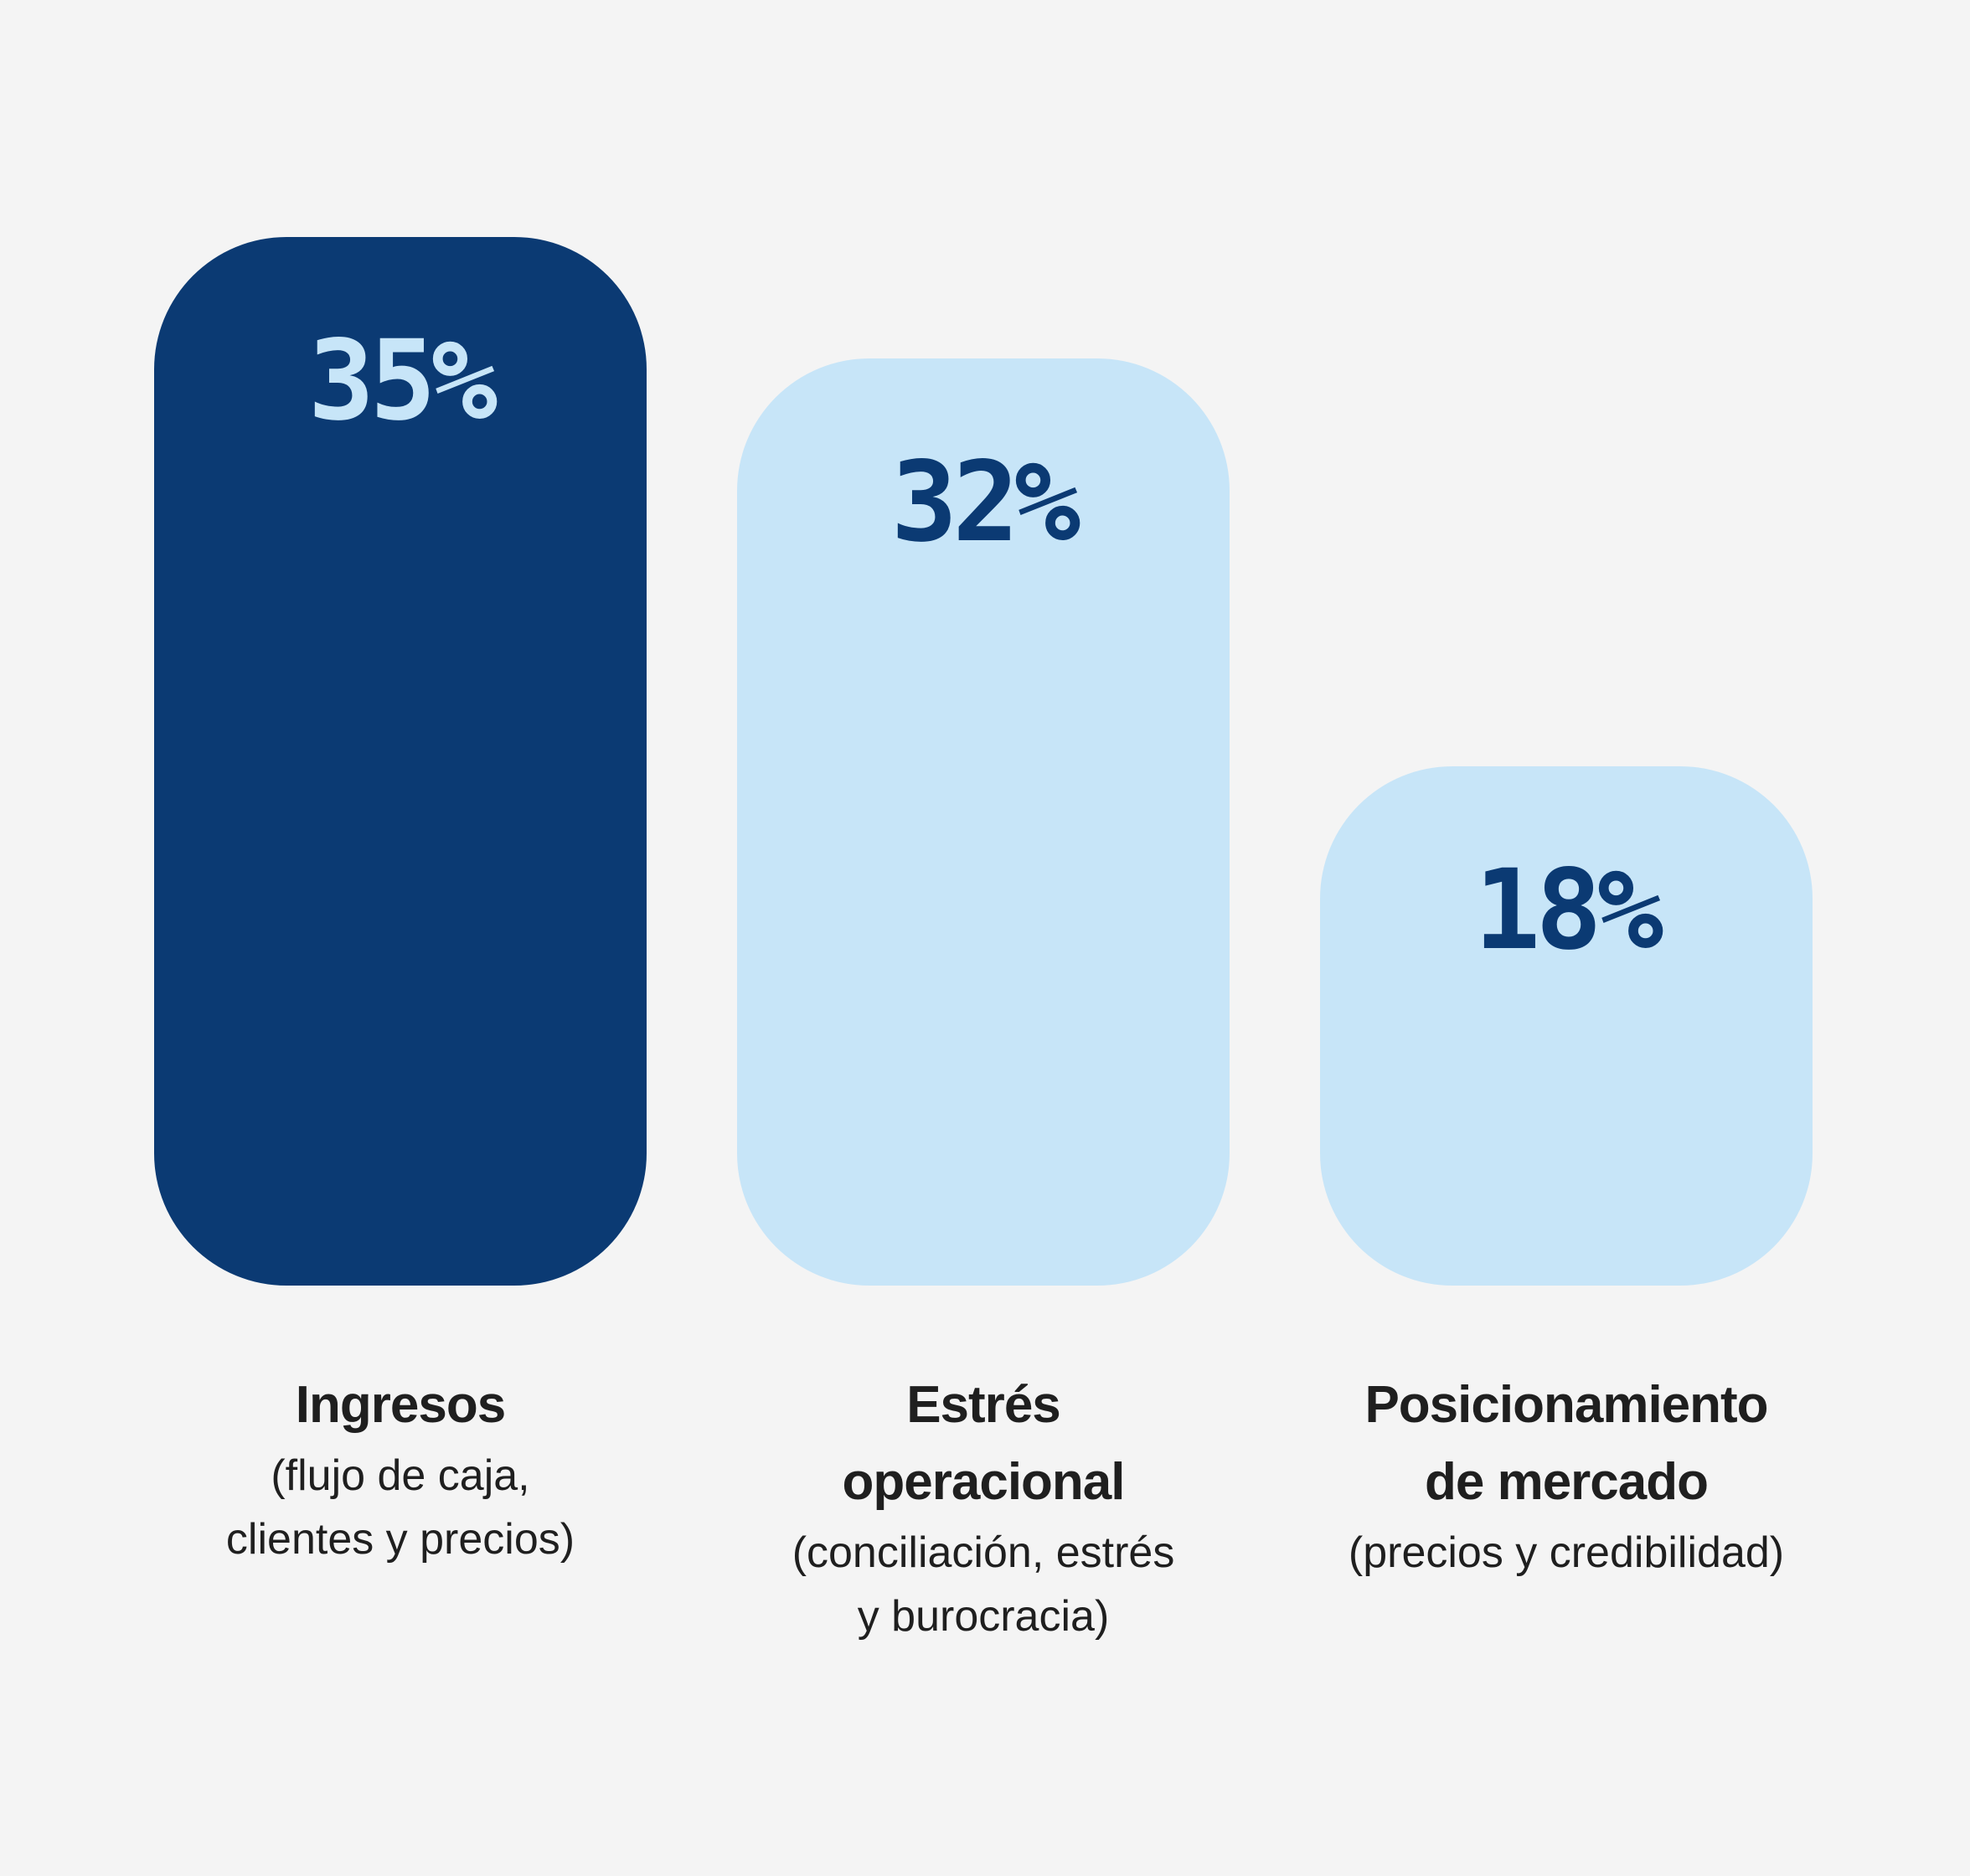 The height and width of the screenshot is (1876, 1970). What do you see at coordinates (1566, 1482) in the screenshot?
I see `category-title: de mercado` at bounding box center [1566, 1482].